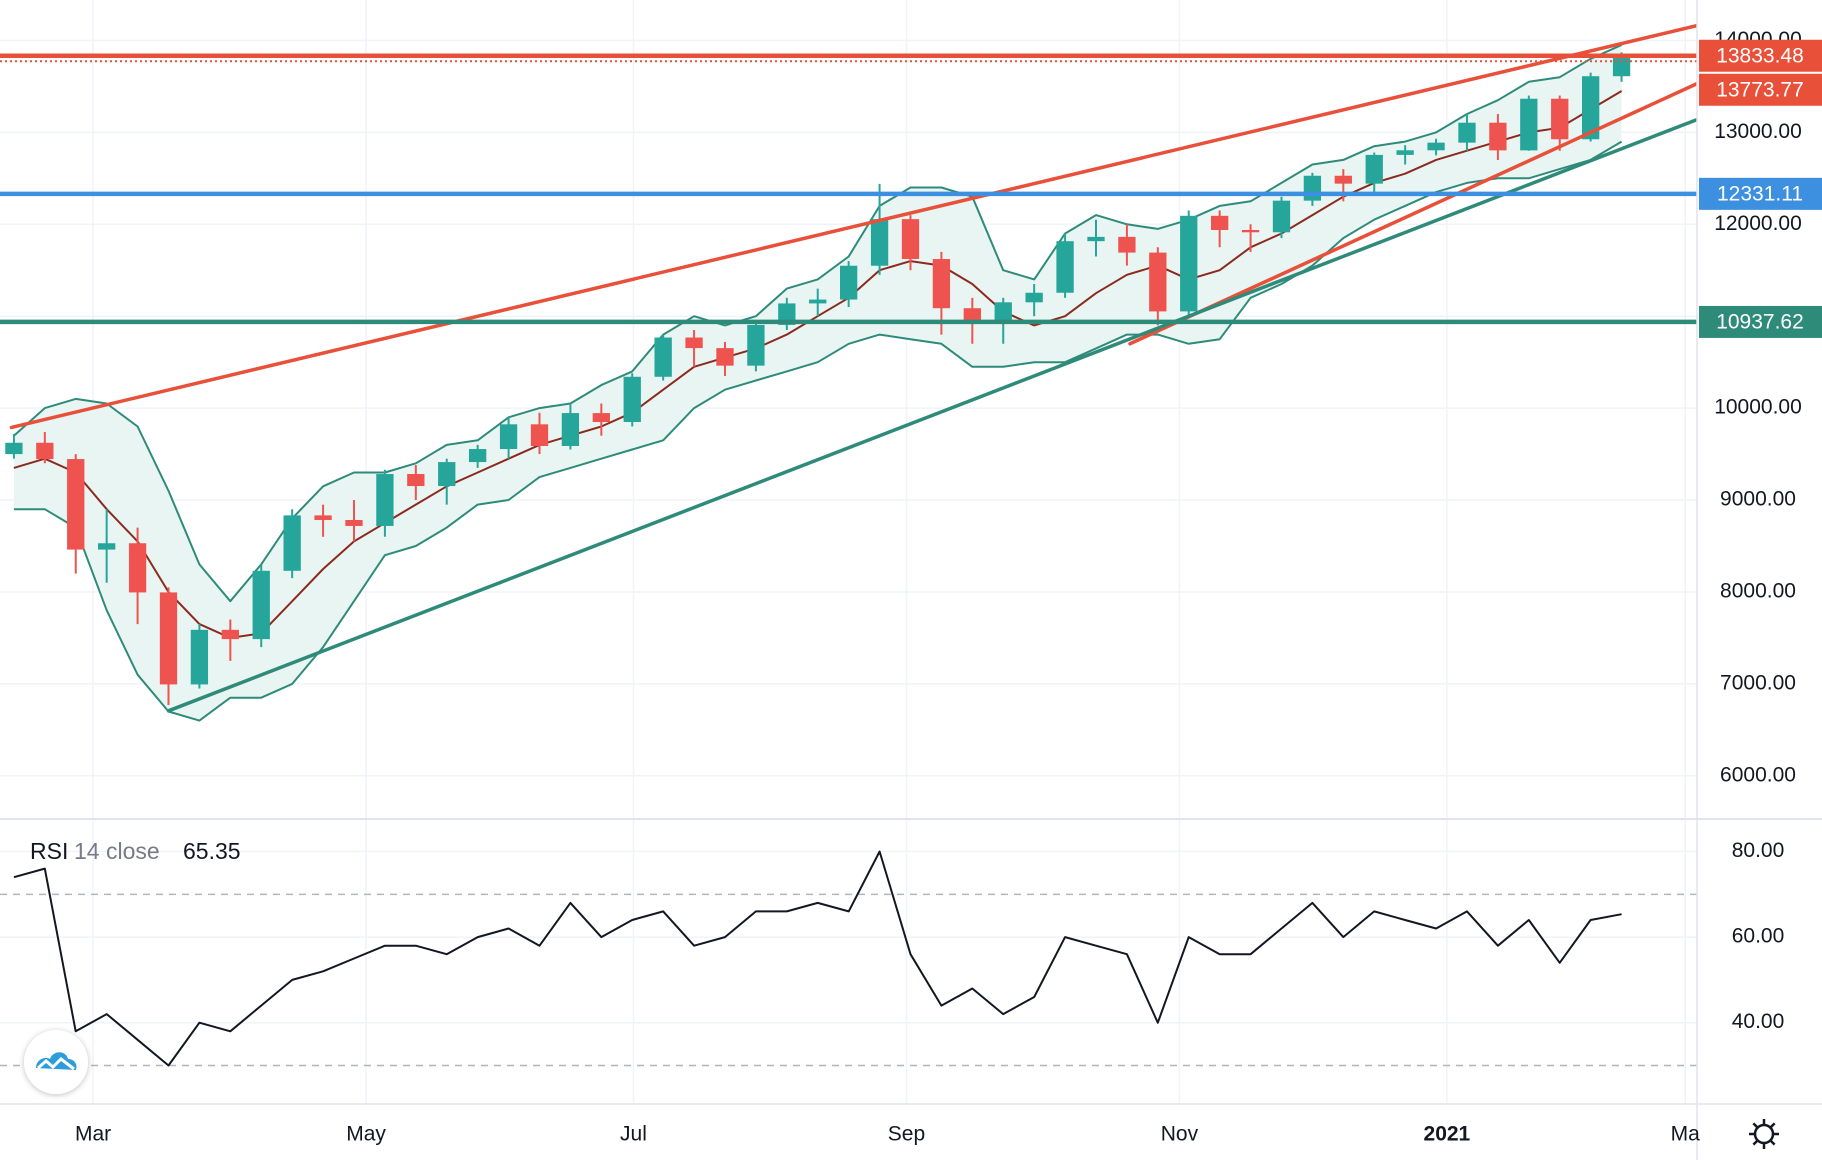 This screenshot has height=1160, width=1822. Describe the element at coordinates (1758, 223) in the screenshot. I see `y-tick-label: 12000.00` at that location.